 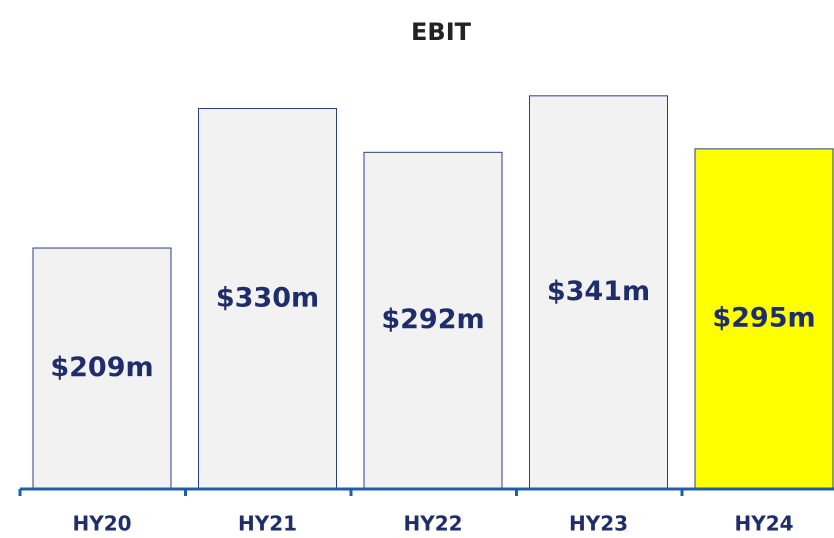 What do you see at coordinates (101, 524) in the screenshot?
I see `x-tick-label: HY20` at bounding box center [101, 524].